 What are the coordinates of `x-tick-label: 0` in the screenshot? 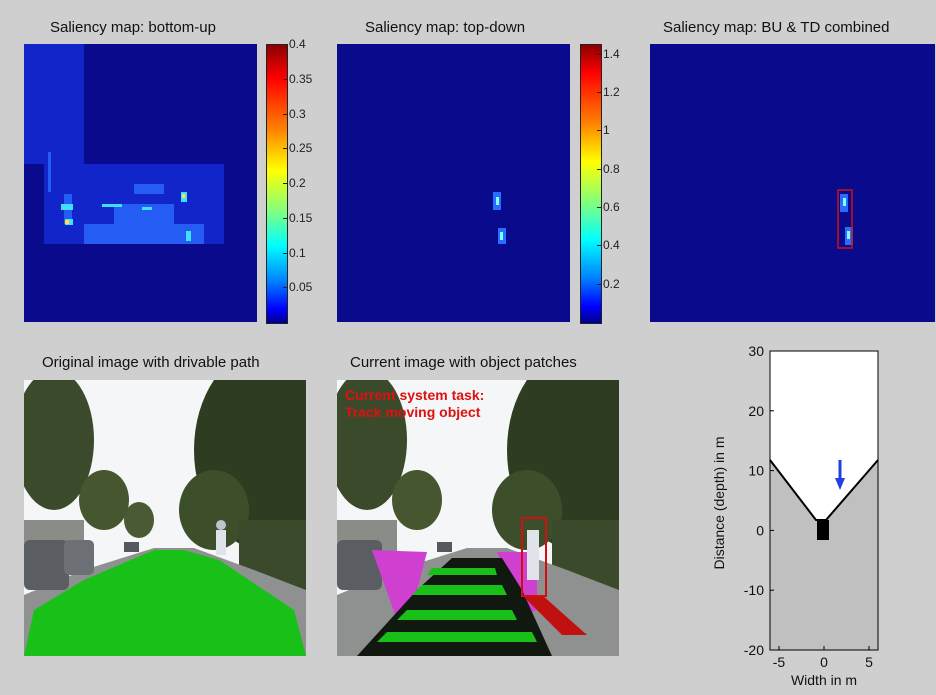 It's located at (824, 662).